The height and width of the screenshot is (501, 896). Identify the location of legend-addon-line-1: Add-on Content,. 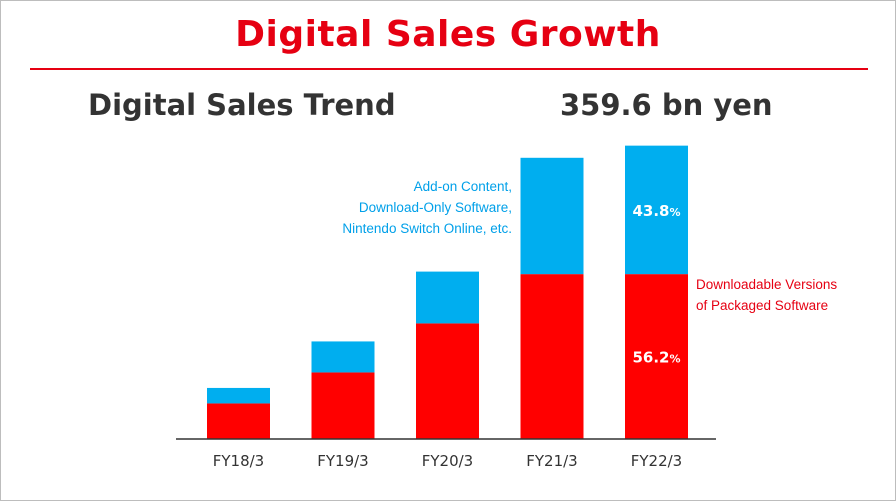
(462, 186).